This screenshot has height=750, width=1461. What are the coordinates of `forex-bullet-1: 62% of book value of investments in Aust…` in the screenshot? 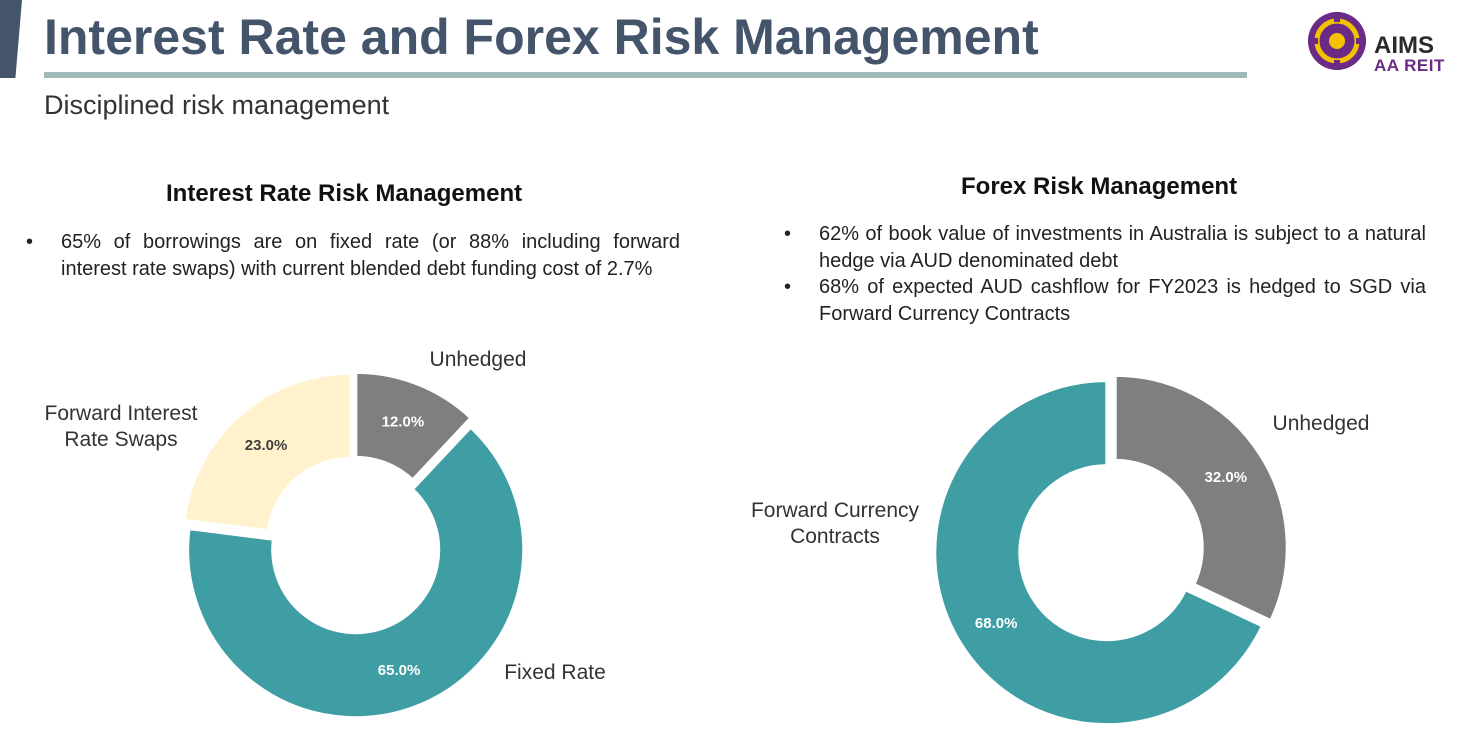 It's located at (1105, 247).